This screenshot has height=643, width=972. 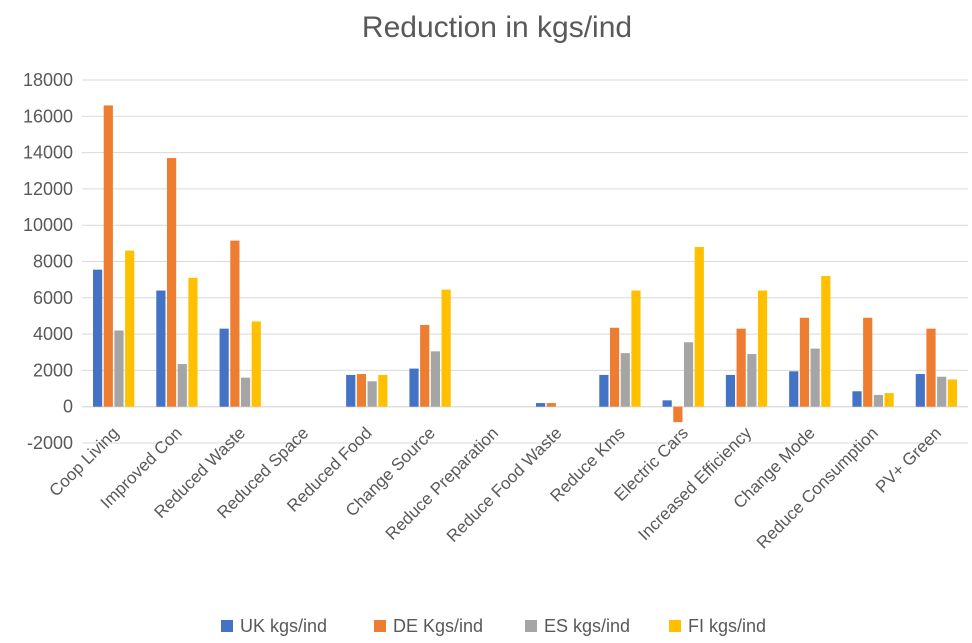 I want to click on y-tick-label: 0, so click(x=68, y=407).